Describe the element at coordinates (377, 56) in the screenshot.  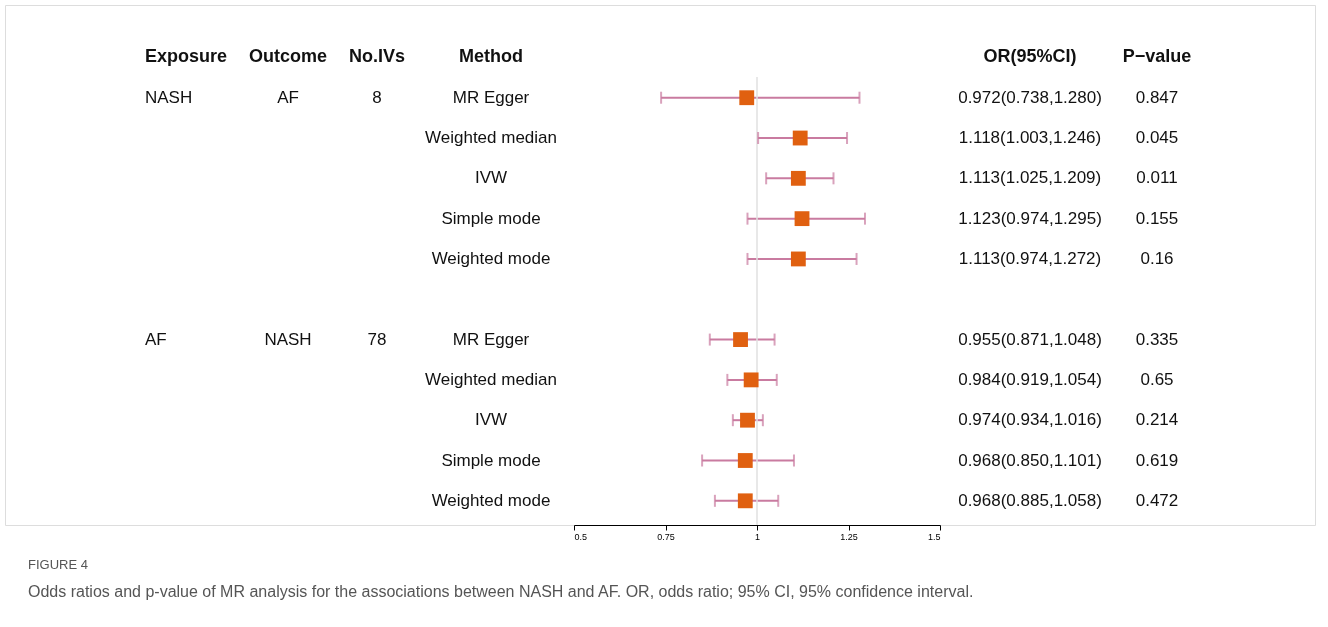
I see `text: No.IVs` at that location.